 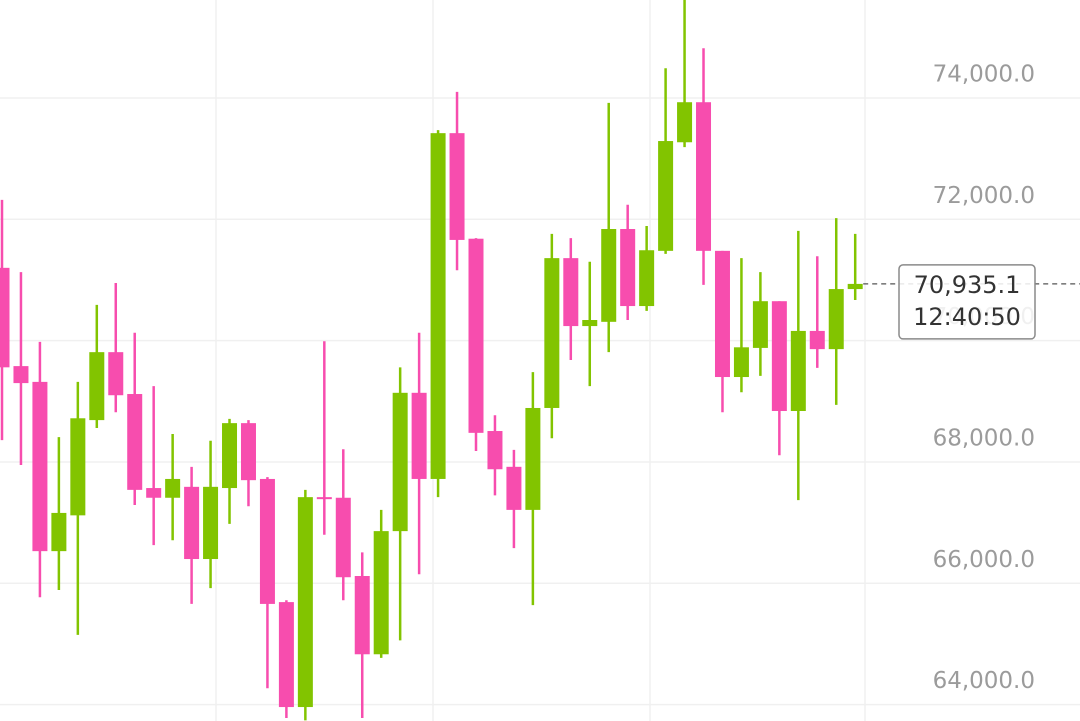 I want to click on y-tick-label: 72,000.0, so click(x=984, y=196).